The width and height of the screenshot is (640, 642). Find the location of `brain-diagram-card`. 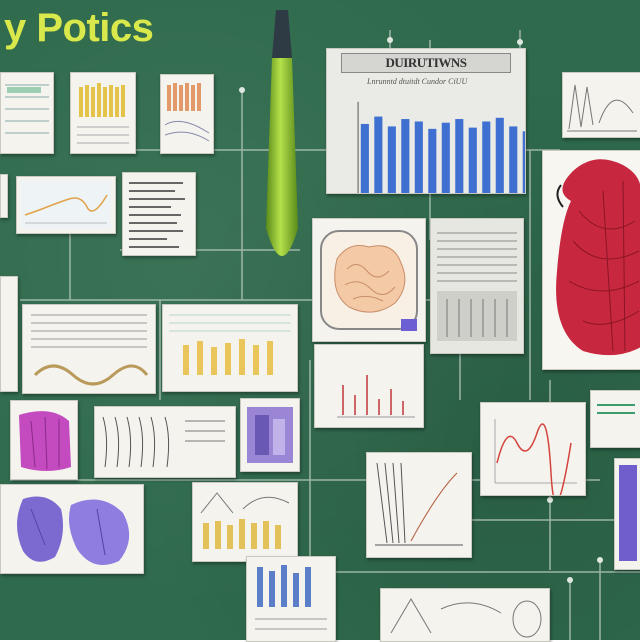

brain-diagram-card is located at coordinates (369, 280).